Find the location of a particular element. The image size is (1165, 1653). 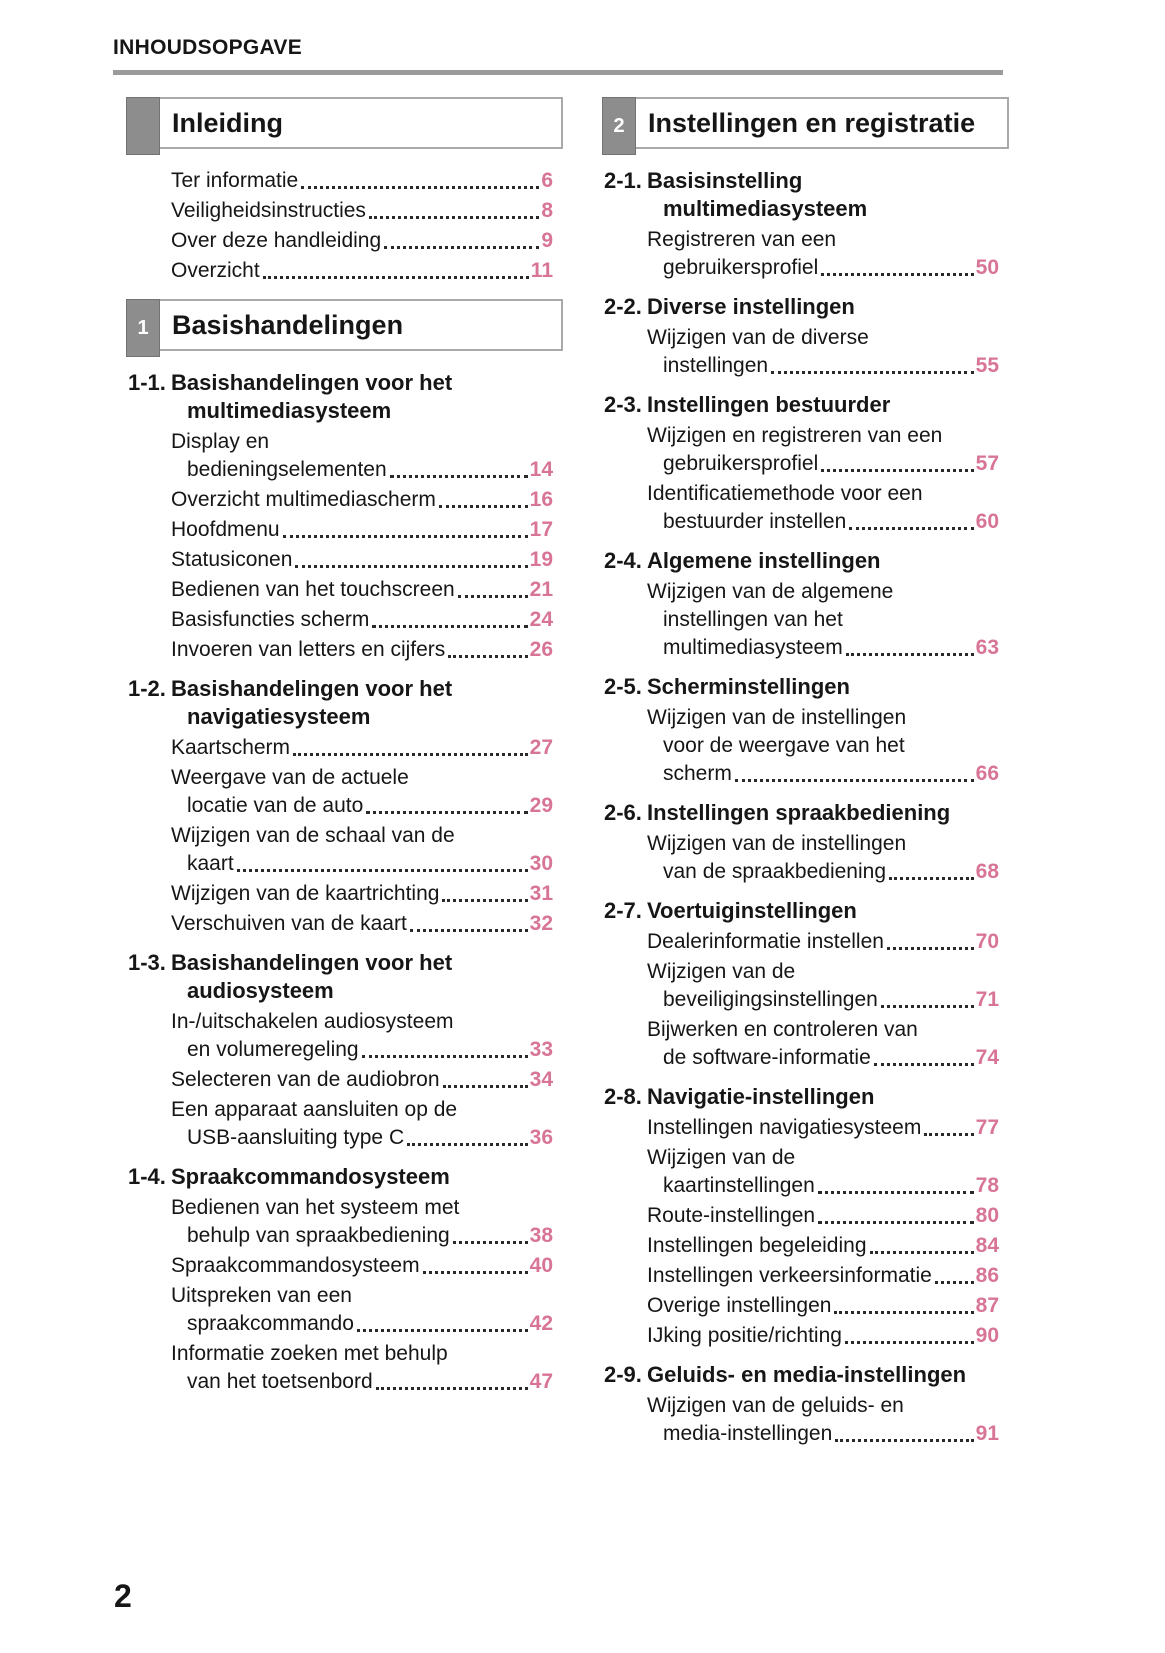

toc-entry-line: voor de weergave van het is located at coordinates (784, 745).